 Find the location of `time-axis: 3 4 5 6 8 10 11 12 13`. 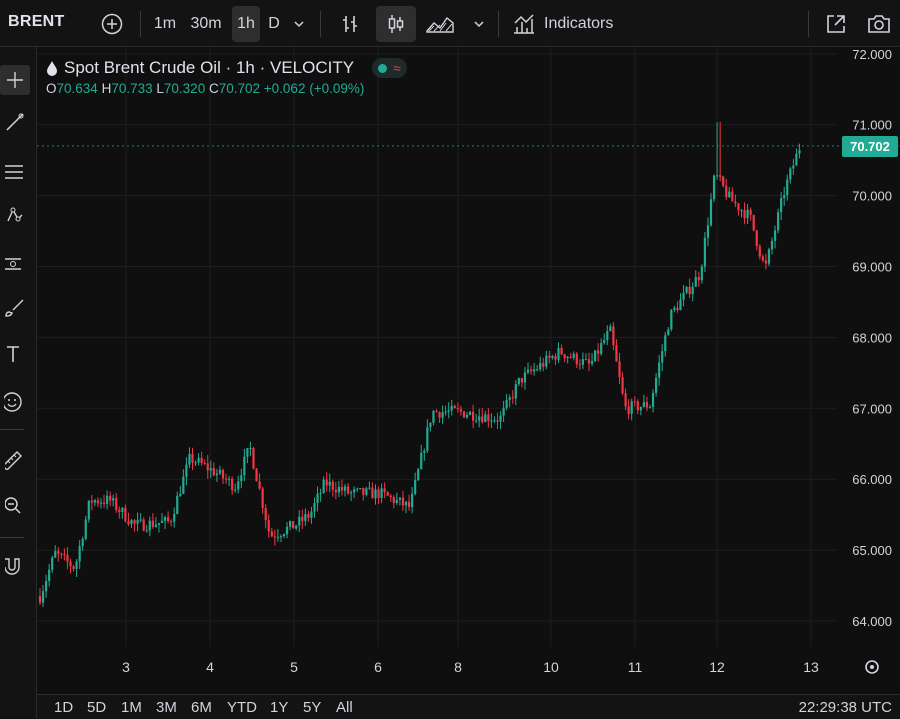

time-axis: 3 4 5 6 8 10 11 12 13 is located at coordinates (470, 667).